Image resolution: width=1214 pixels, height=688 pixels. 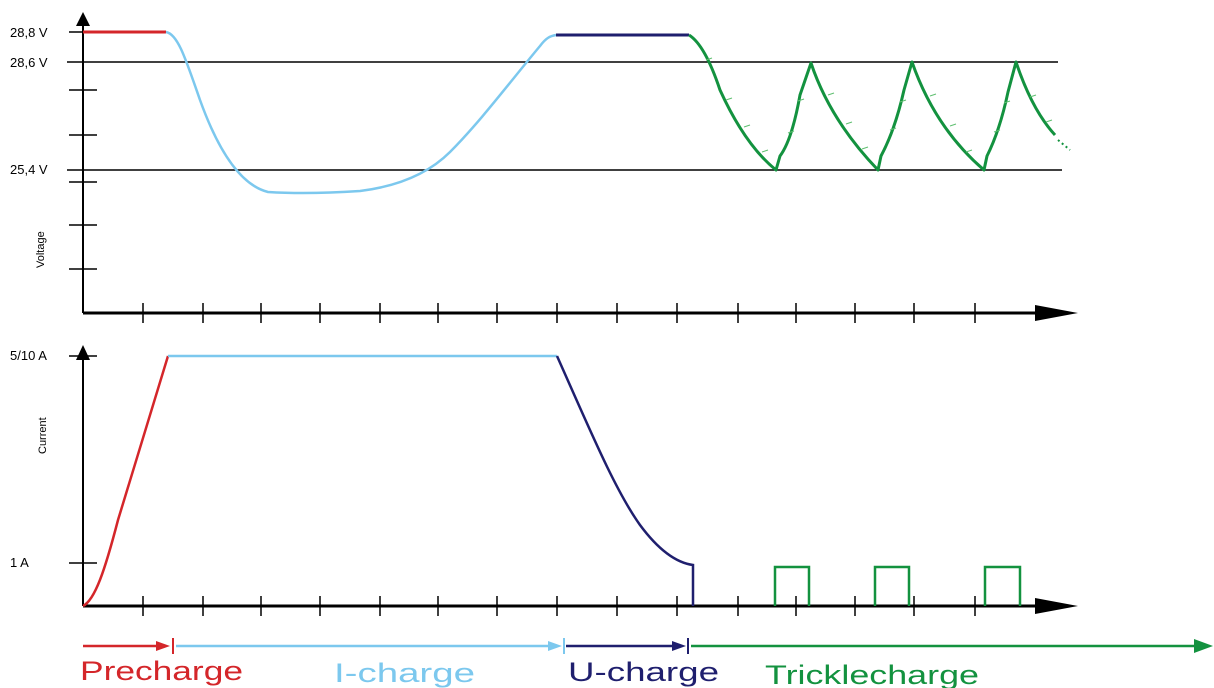 What do you see at coordinates (872, 674) in the screenshot?
I see `phase-label-tricklecharge: Tricklecharge` at bounding box center [872, 674].